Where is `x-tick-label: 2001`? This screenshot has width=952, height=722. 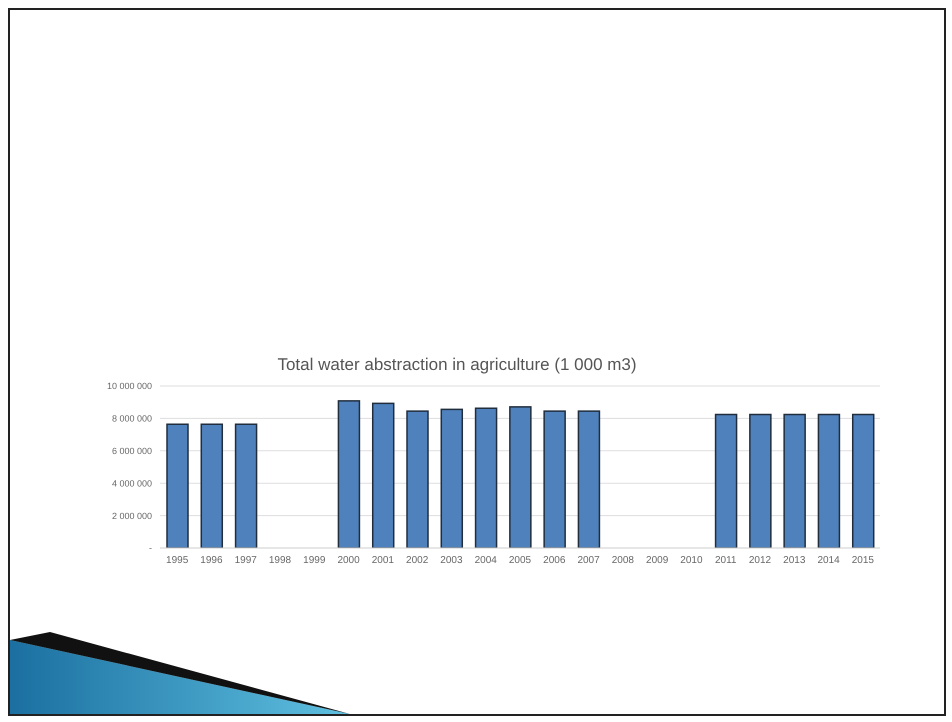 x-tick-label: 2001 is located at coordinates (383, 560).